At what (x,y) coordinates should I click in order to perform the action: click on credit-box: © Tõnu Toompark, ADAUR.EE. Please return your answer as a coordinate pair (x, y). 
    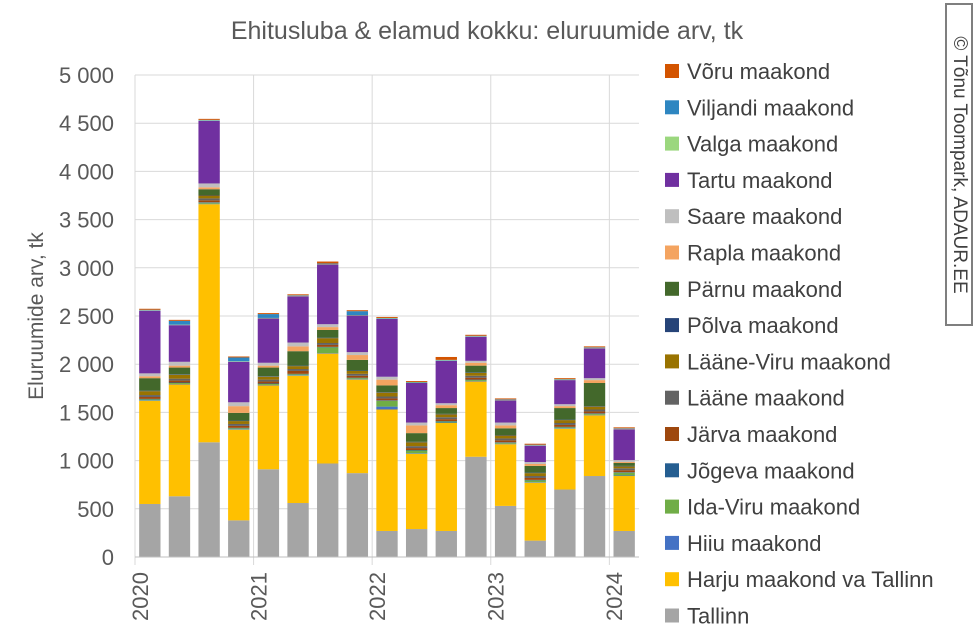
    Looking at the image, I should click on (959, 164).